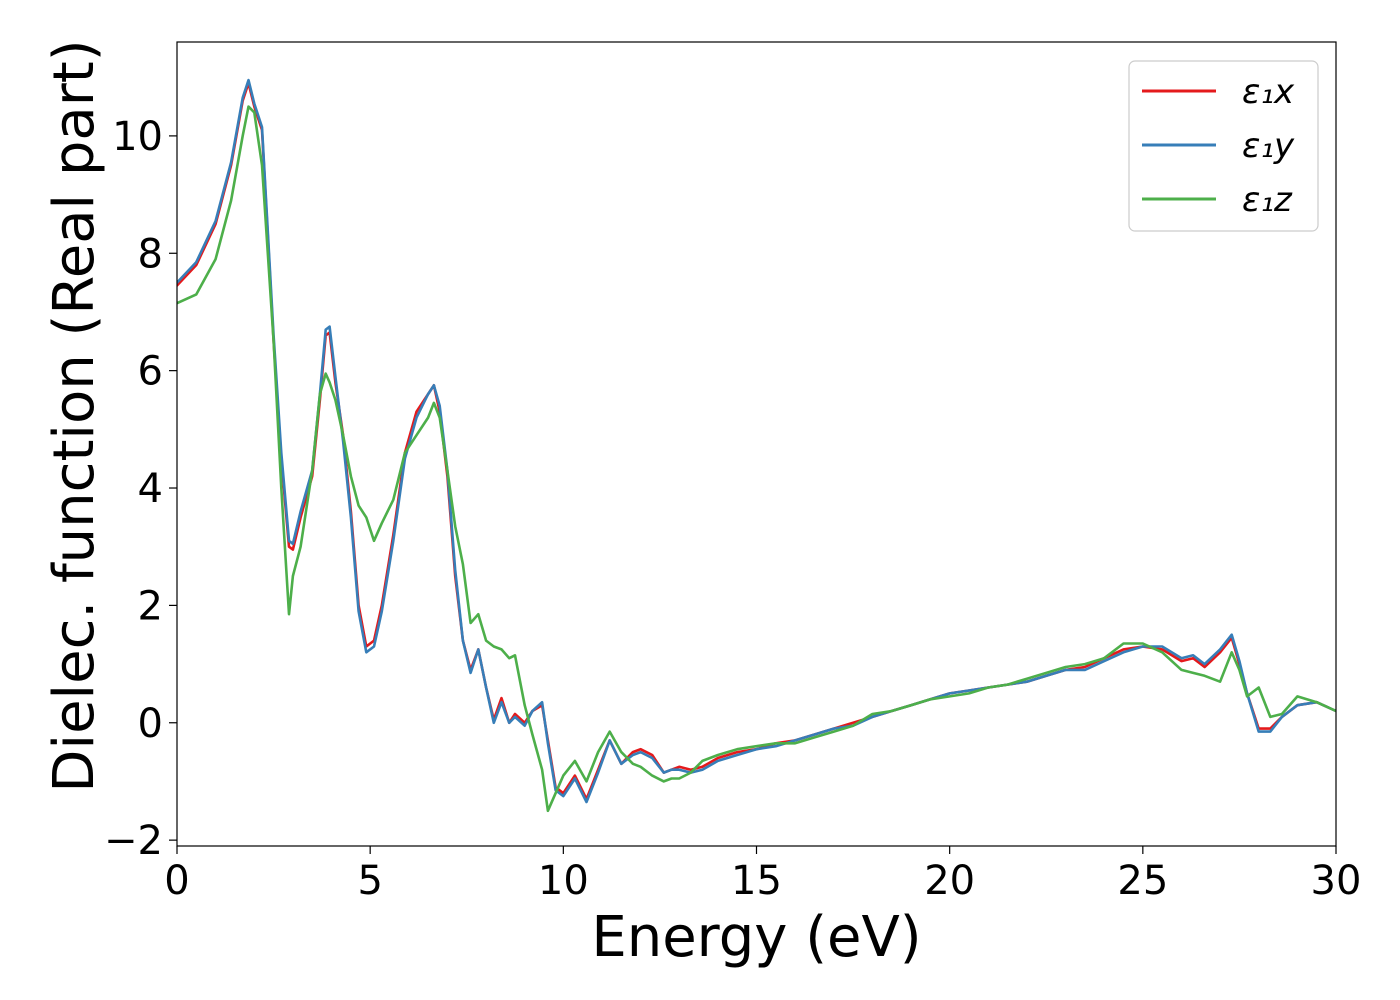  What do you see at coordinates (756, 881) in the screenshot?
I see `x-tick-label: 15` at bounding box center [756, 881].